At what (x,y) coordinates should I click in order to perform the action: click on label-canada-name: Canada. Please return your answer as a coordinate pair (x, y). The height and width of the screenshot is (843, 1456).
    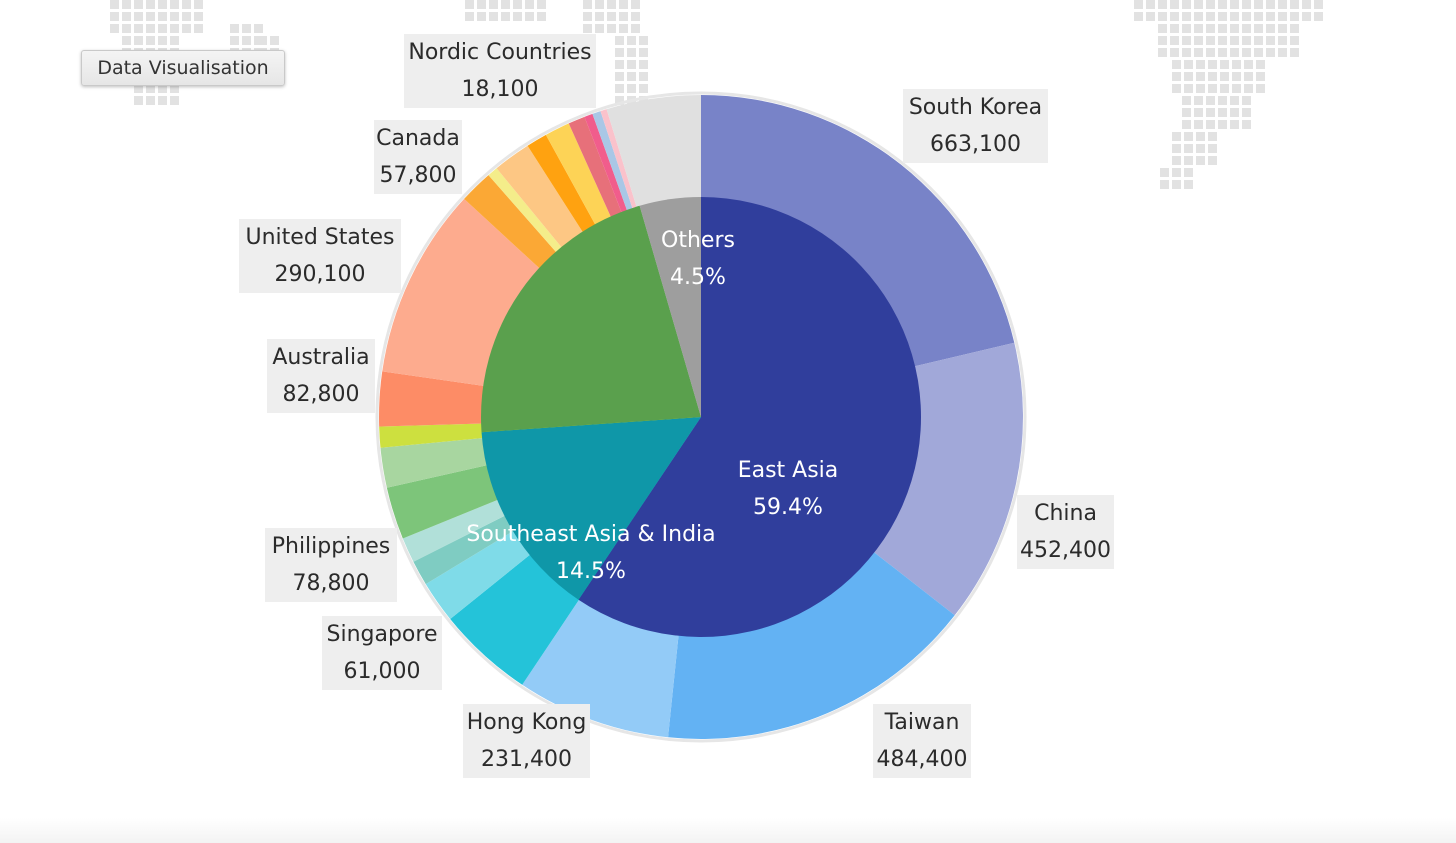
    Looking at the image, I should click on (418, 138).